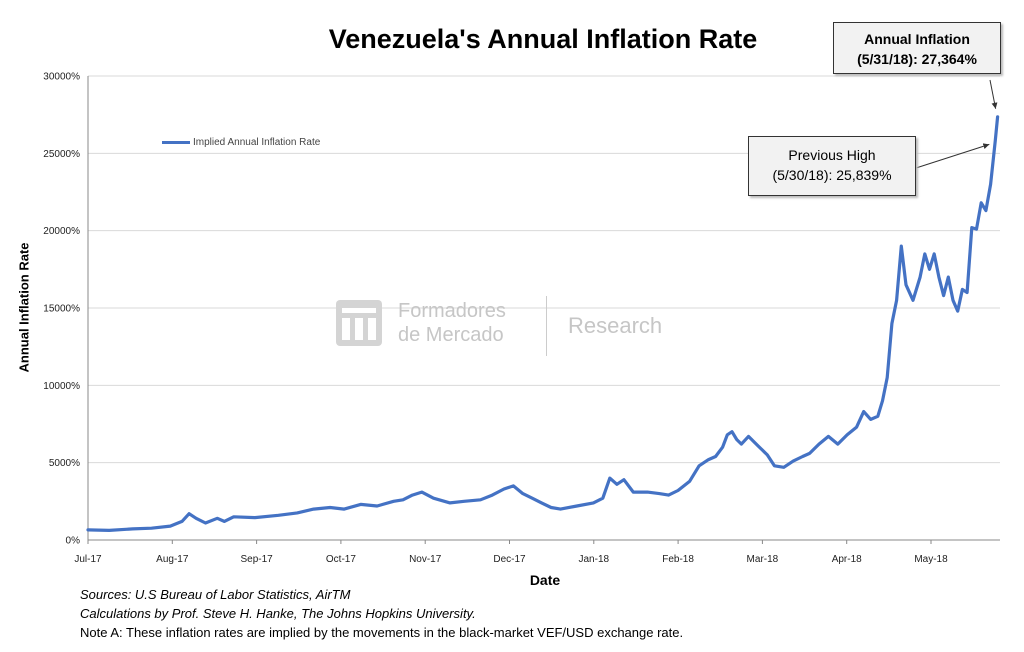 Image resolution: width=1024 pixels, height=652 pixels. I want to click on annotation-arrows, so click(956, 124).